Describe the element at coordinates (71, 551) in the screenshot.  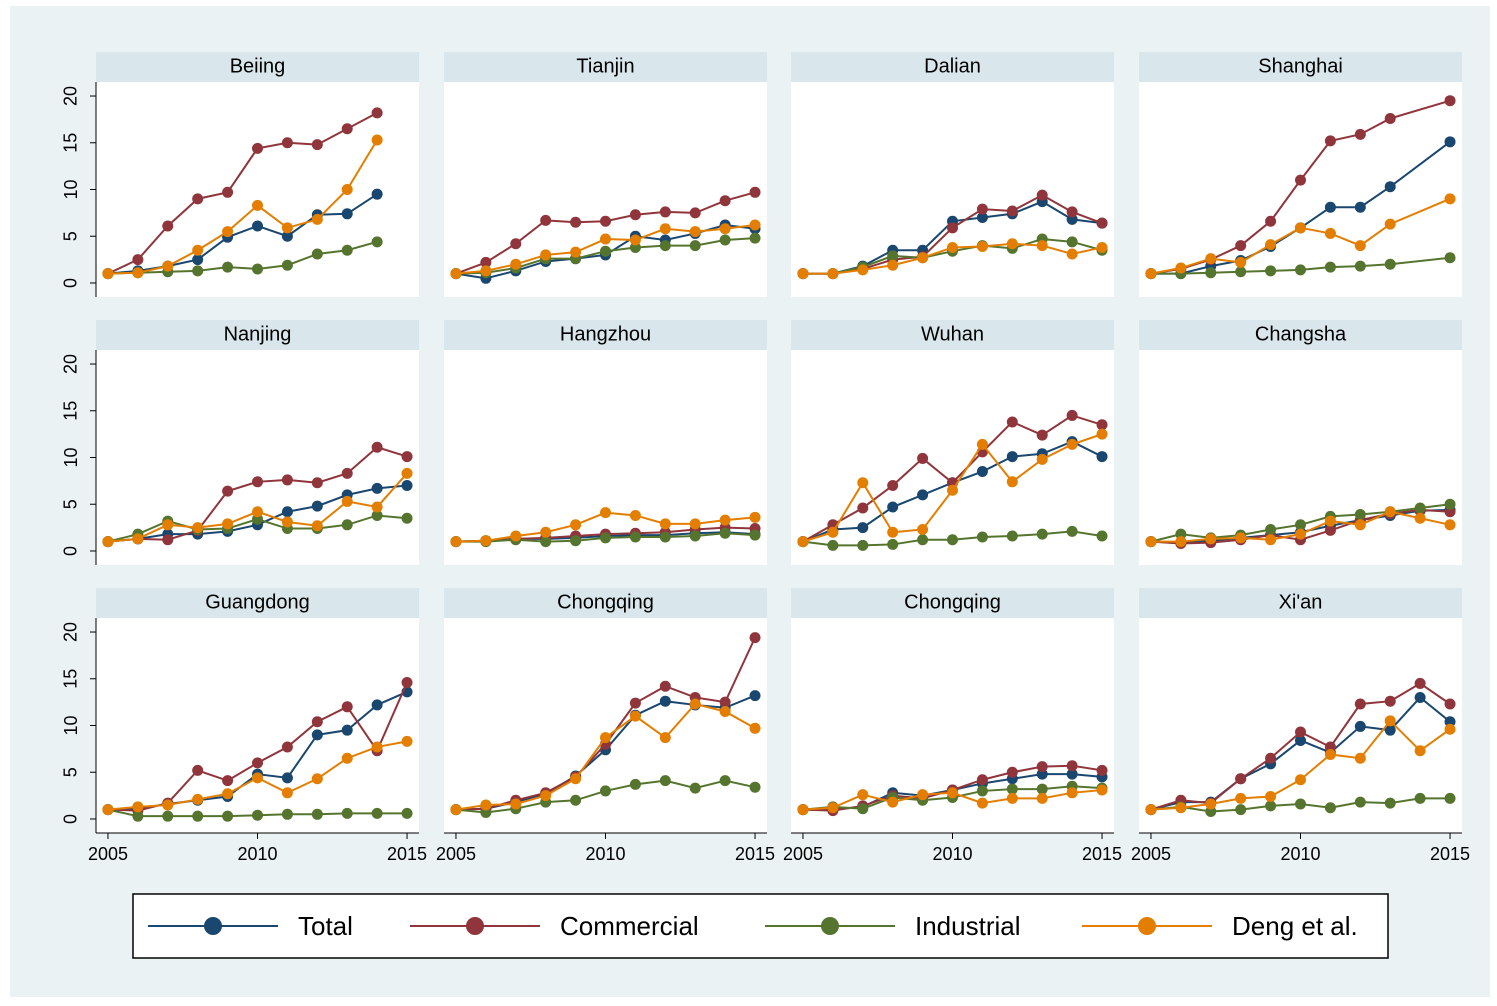
I see `y-tick-label: 0` at that location.